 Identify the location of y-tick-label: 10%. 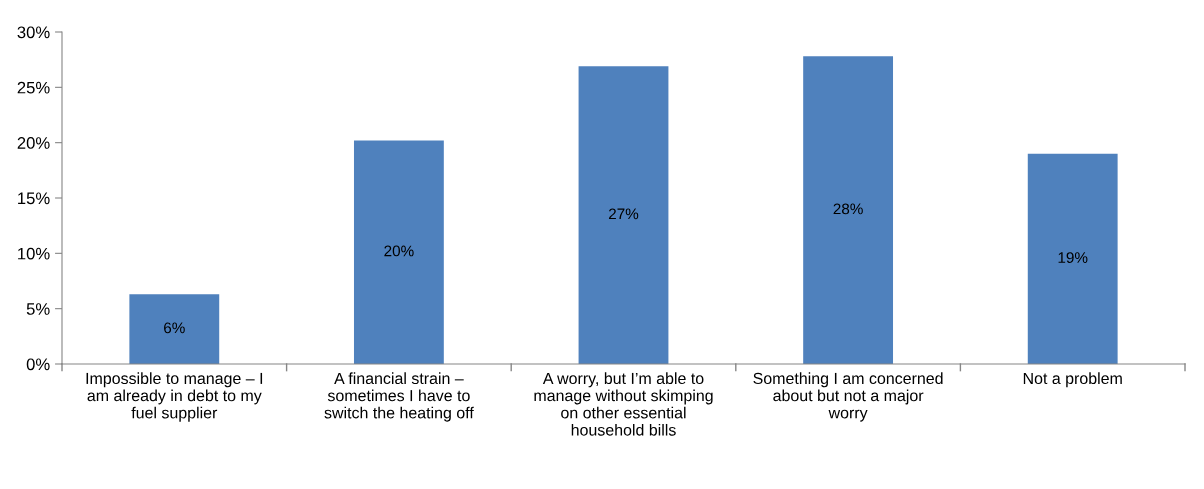
(34, 253).